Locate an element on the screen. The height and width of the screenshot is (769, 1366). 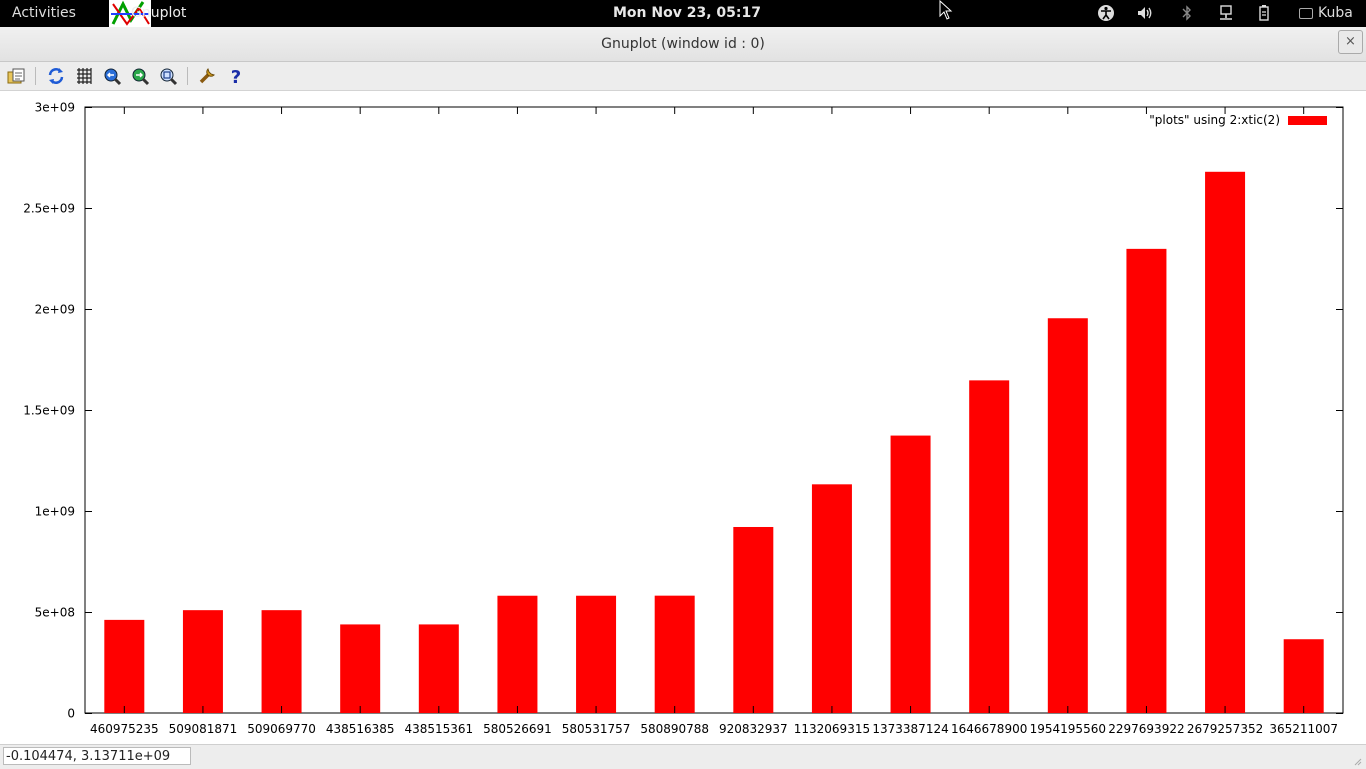
replot-icon is located at coordinates (56, 76).